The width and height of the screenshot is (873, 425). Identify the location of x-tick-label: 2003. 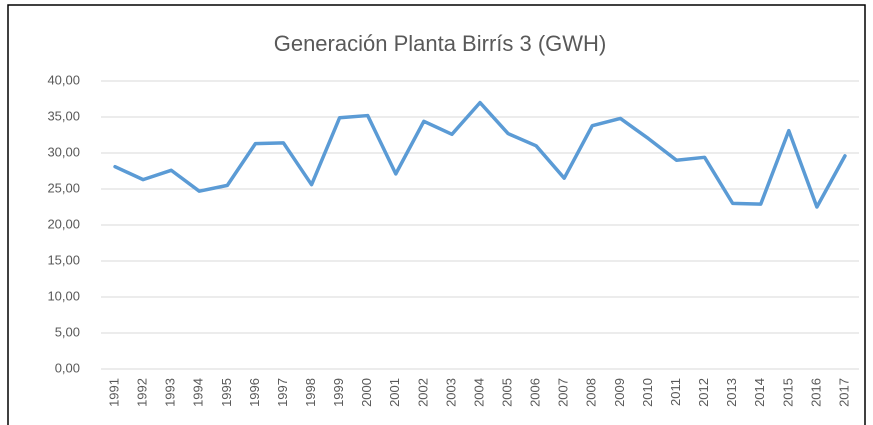
(450, 392).